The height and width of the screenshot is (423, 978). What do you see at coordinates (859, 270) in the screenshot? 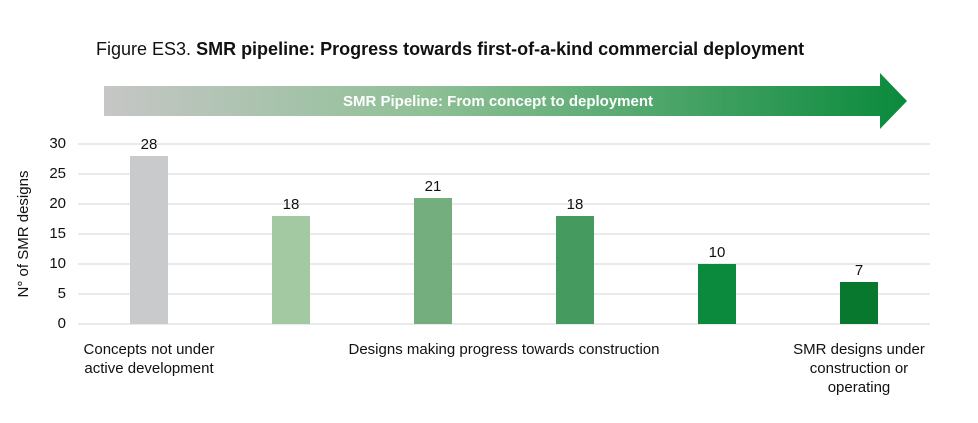
I see `value-label: 7` at bounding box center [859, 270].